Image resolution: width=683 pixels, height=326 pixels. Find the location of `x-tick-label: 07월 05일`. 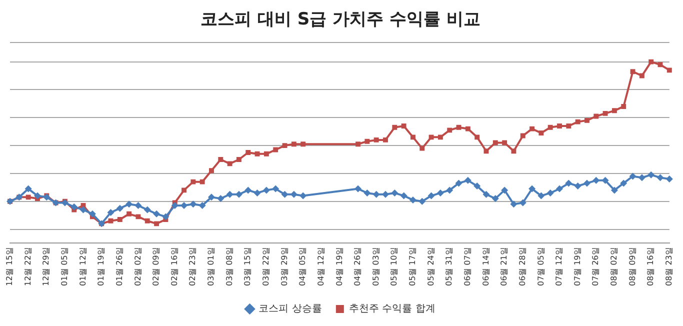

x-tick-label: 07월 05일 is located at coordinates (541, 266).